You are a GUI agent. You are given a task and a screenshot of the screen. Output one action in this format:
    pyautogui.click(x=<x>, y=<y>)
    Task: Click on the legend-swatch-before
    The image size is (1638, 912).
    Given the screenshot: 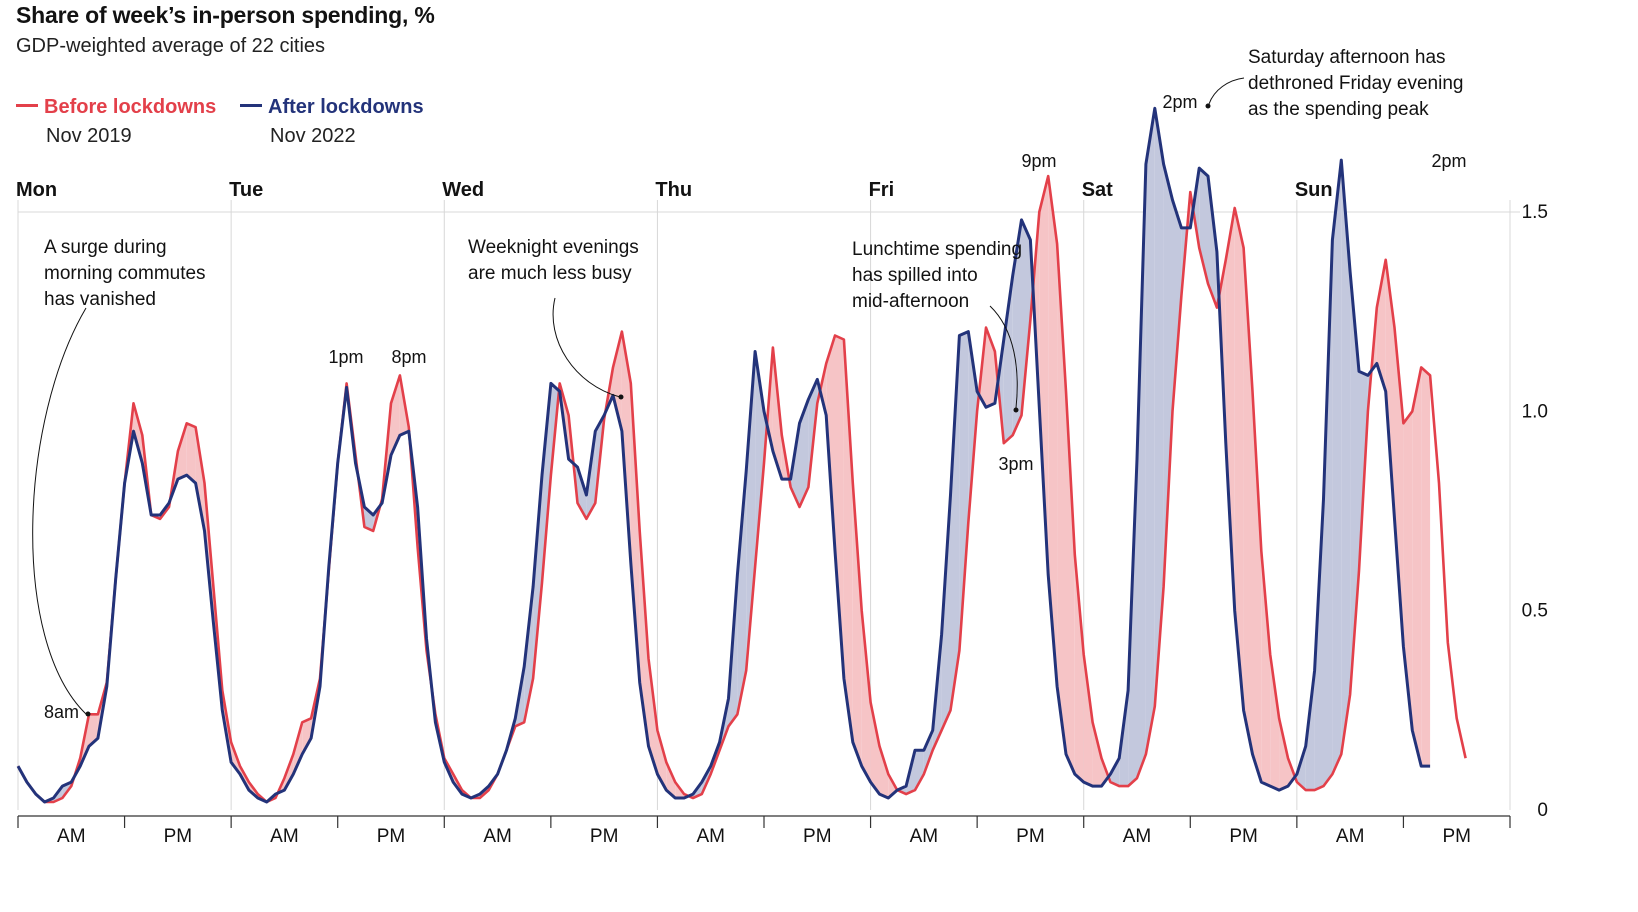 What is the action you would take?
    pyautogui.click(x=27, y=106)
    